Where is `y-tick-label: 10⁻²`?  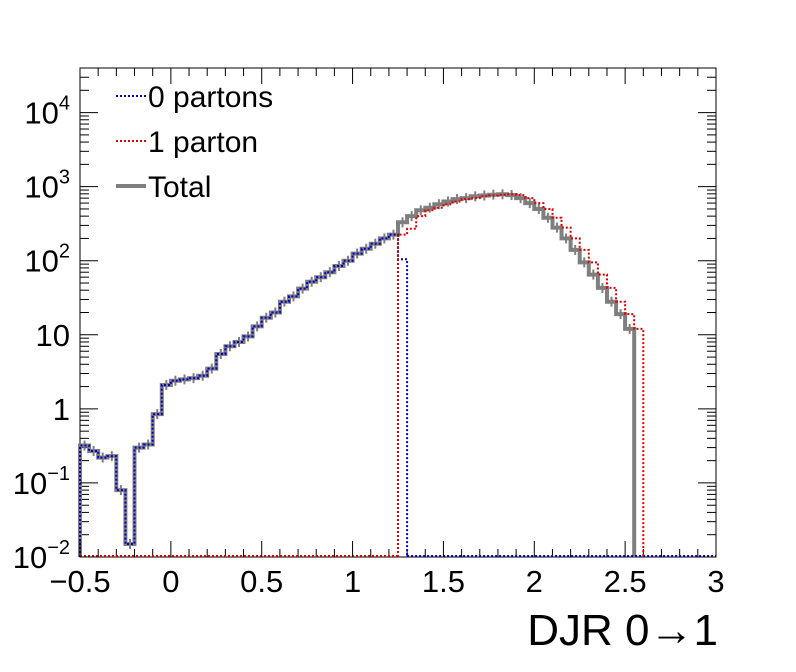 y-tick-label: 10⁻² is located at coordinates (41, 556).